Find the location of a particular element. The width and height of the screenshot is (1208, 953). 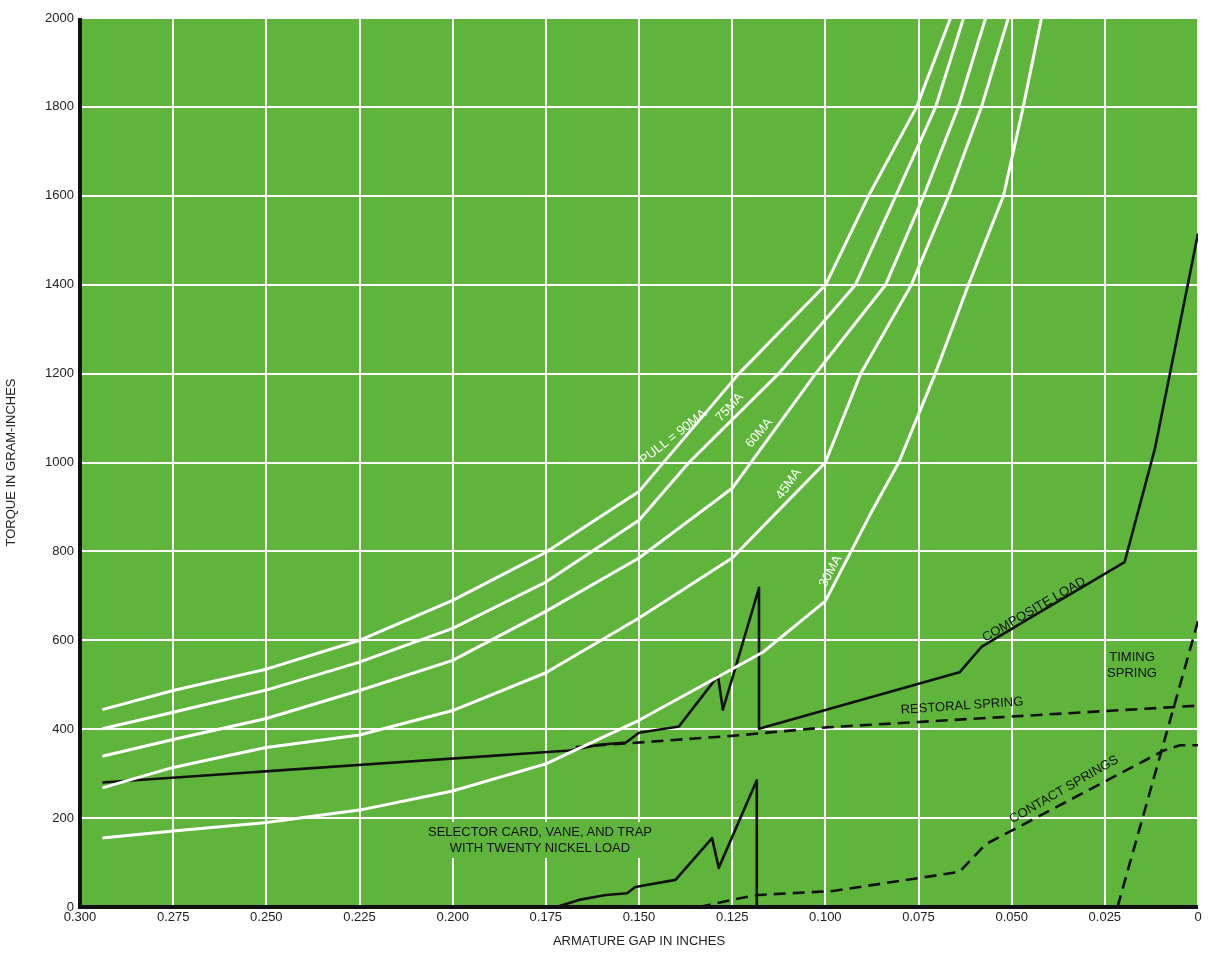

x-tick-label: 0.100 is located at coordinates (825, 917).